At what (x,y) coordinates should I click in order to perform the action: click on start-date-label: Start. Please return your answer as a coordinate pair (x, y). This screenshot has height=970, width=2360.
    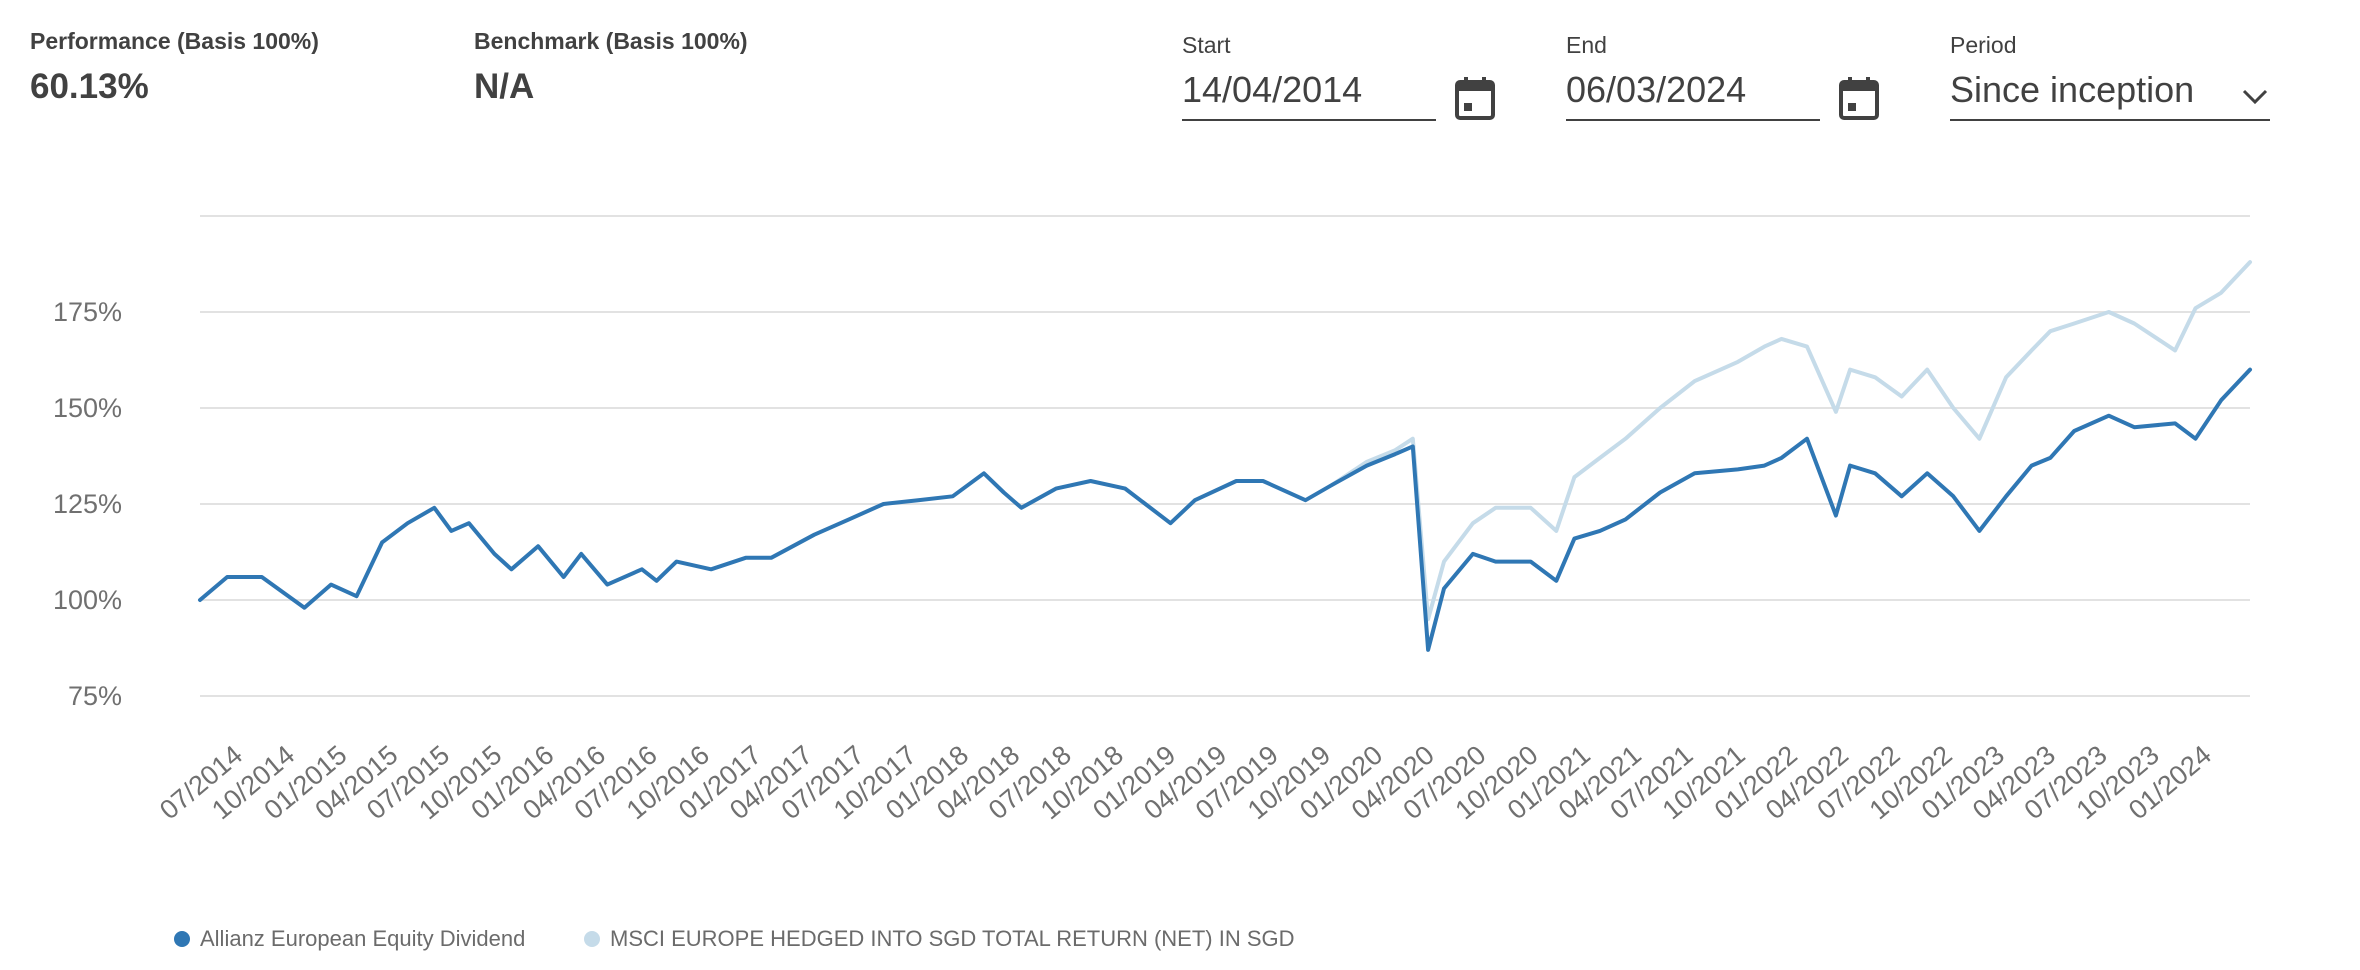
    Looking at the image, I should click on (1206, 45).